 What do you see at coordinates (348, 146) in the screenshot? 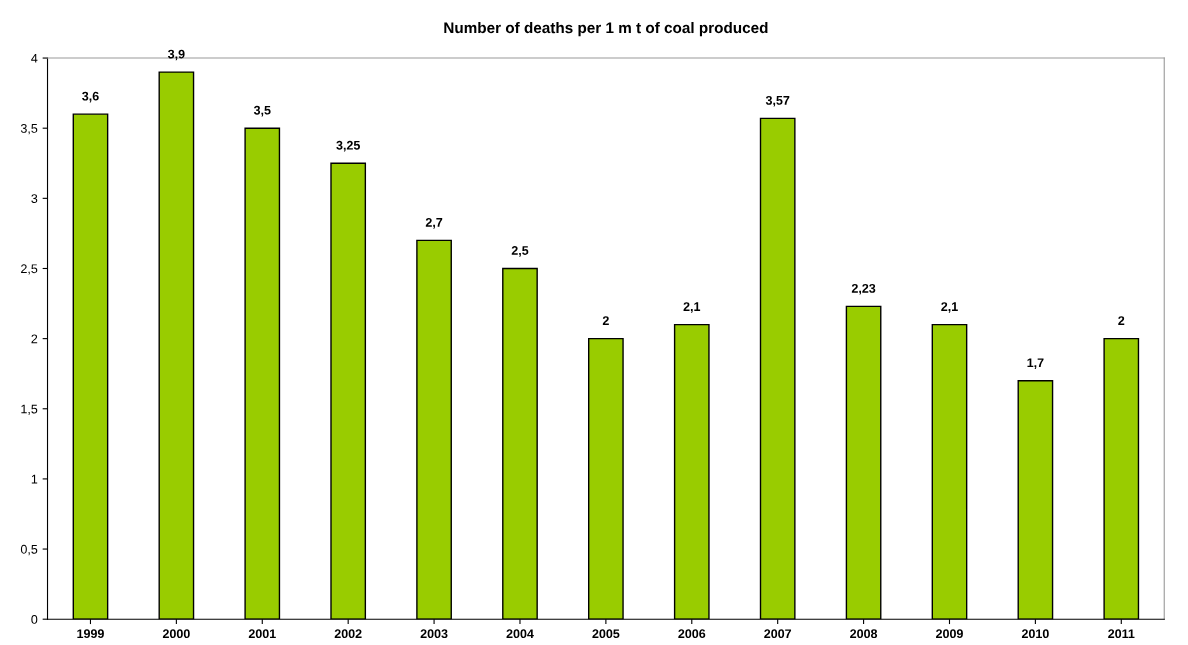
I see `data-label: 3,25` at bounding box center [348, 146].